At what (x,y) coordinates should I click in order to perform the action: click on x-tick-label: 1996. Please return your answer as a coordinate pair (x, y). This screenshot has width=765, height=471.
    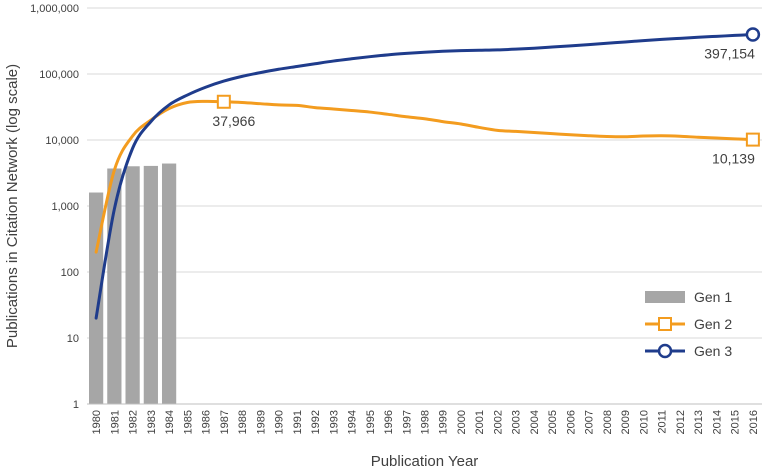
    Looking at the image, I should click on (389, 422).